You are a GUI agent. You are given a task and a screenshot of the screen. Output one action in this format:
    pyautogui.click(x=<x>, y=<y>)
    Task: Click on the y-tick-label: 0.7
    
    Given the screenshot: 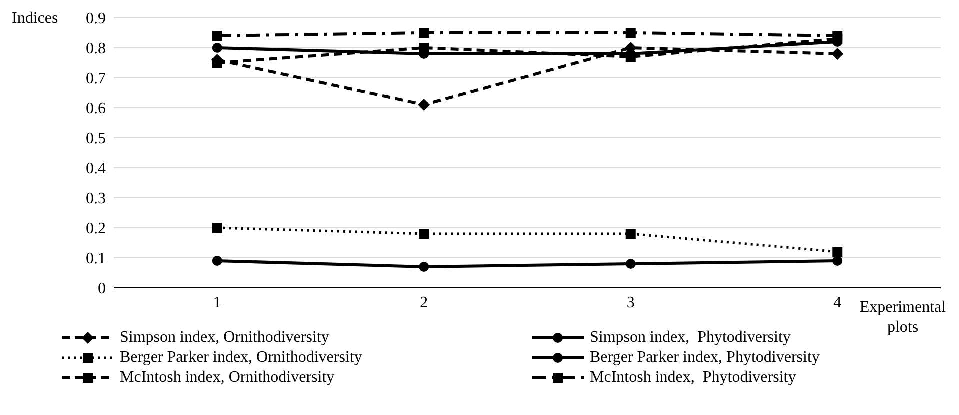 What is the action you would take?
    pyautogui.click(x=96, y=79)
    